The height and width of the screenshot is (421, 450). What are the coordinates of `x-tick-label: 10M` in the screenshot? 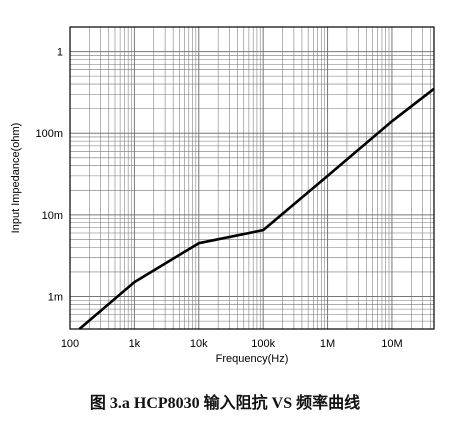 It's located at (391, 344).